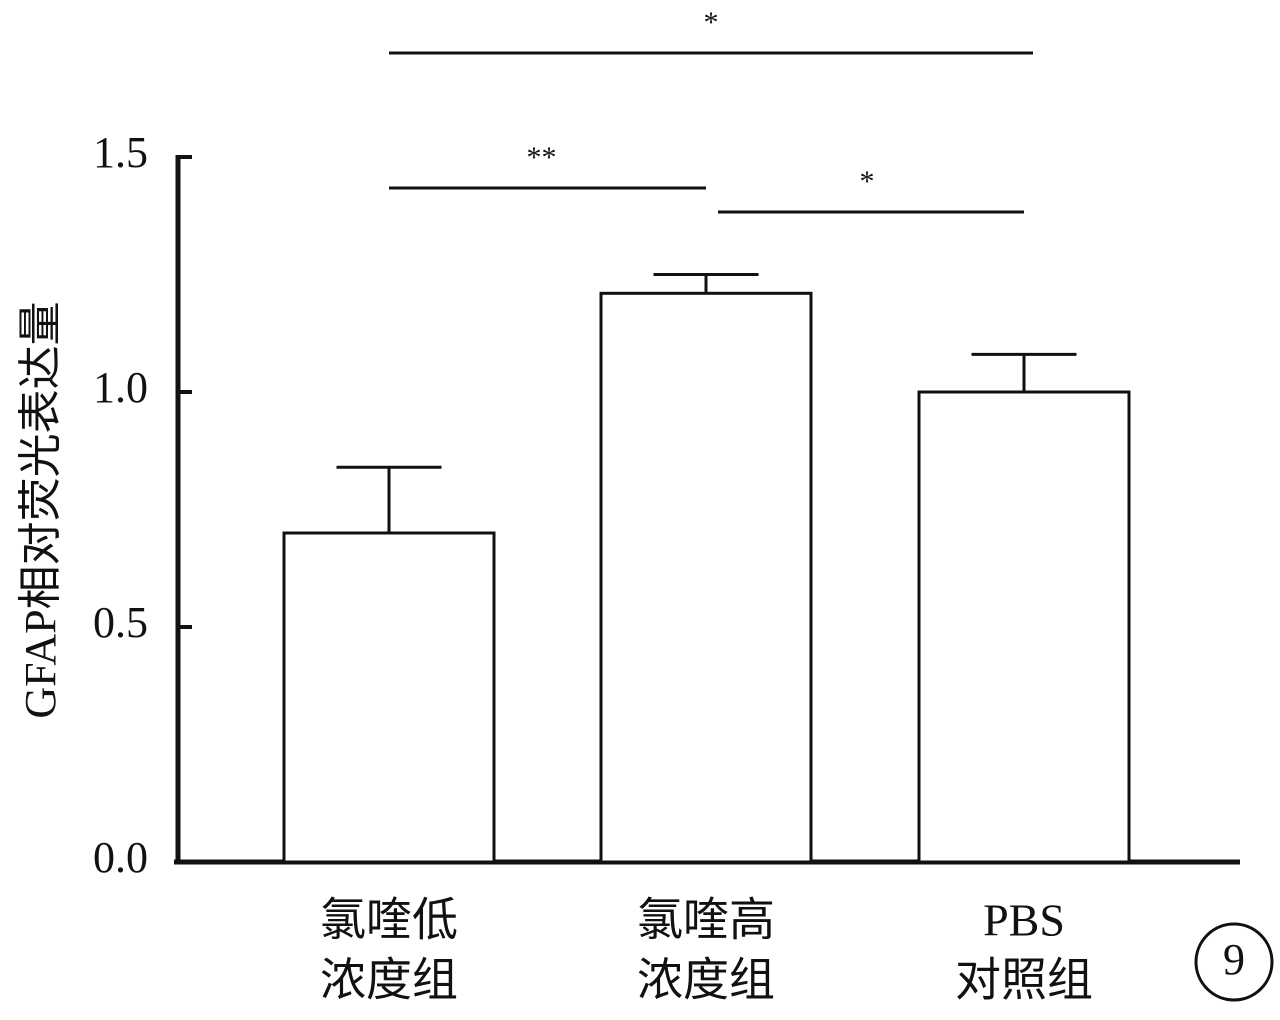  What do you see at coordinates (1024, 980) in the screenshot?
I see `x-tick-label: 对照组` at bounding box center [1024, 980].